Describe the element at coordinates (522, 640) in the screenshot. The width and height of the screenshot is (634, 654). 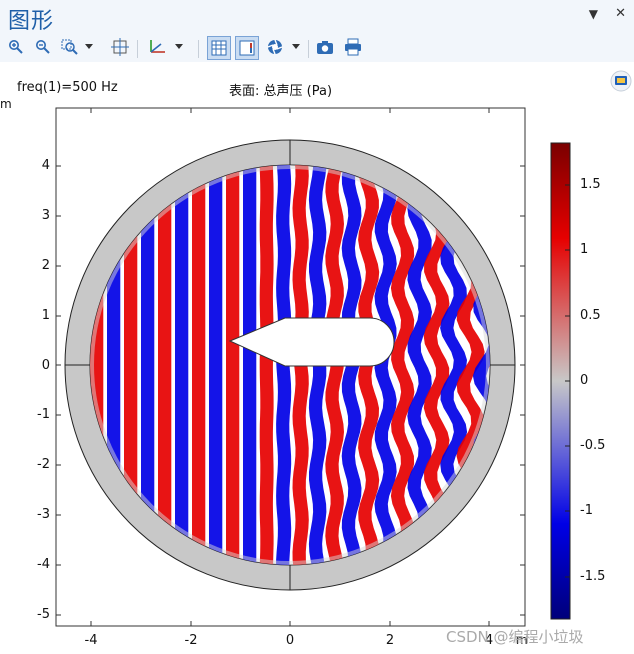
I see `x-unit-label: m` at that location.